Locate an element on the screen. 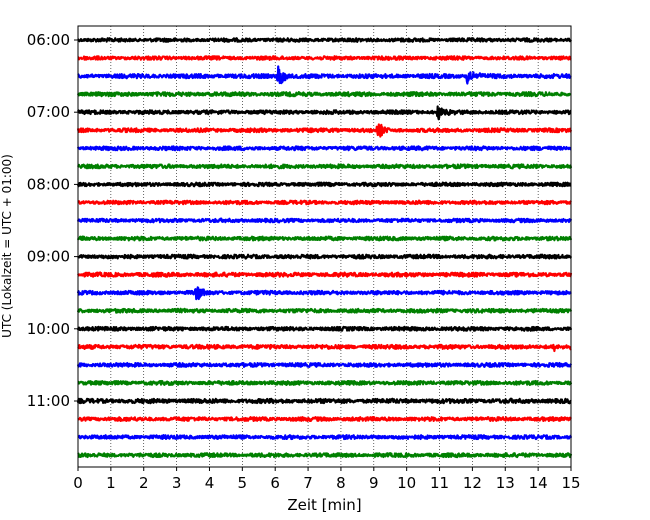 The image size is (650, 520). x-tick-label: 9 is located at coordinates (374, 483).